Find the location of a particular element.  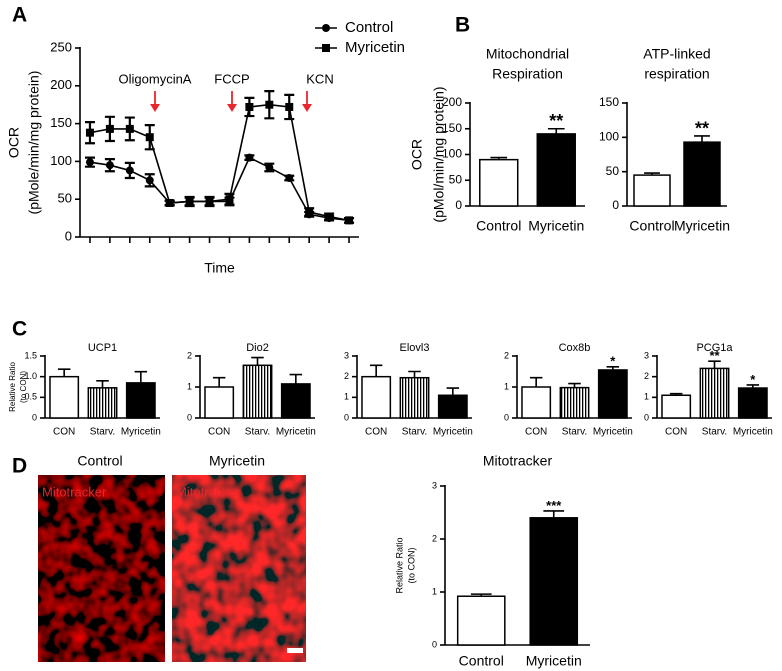

y-tick-label: 1.0 is located at coordinates (30, 376).